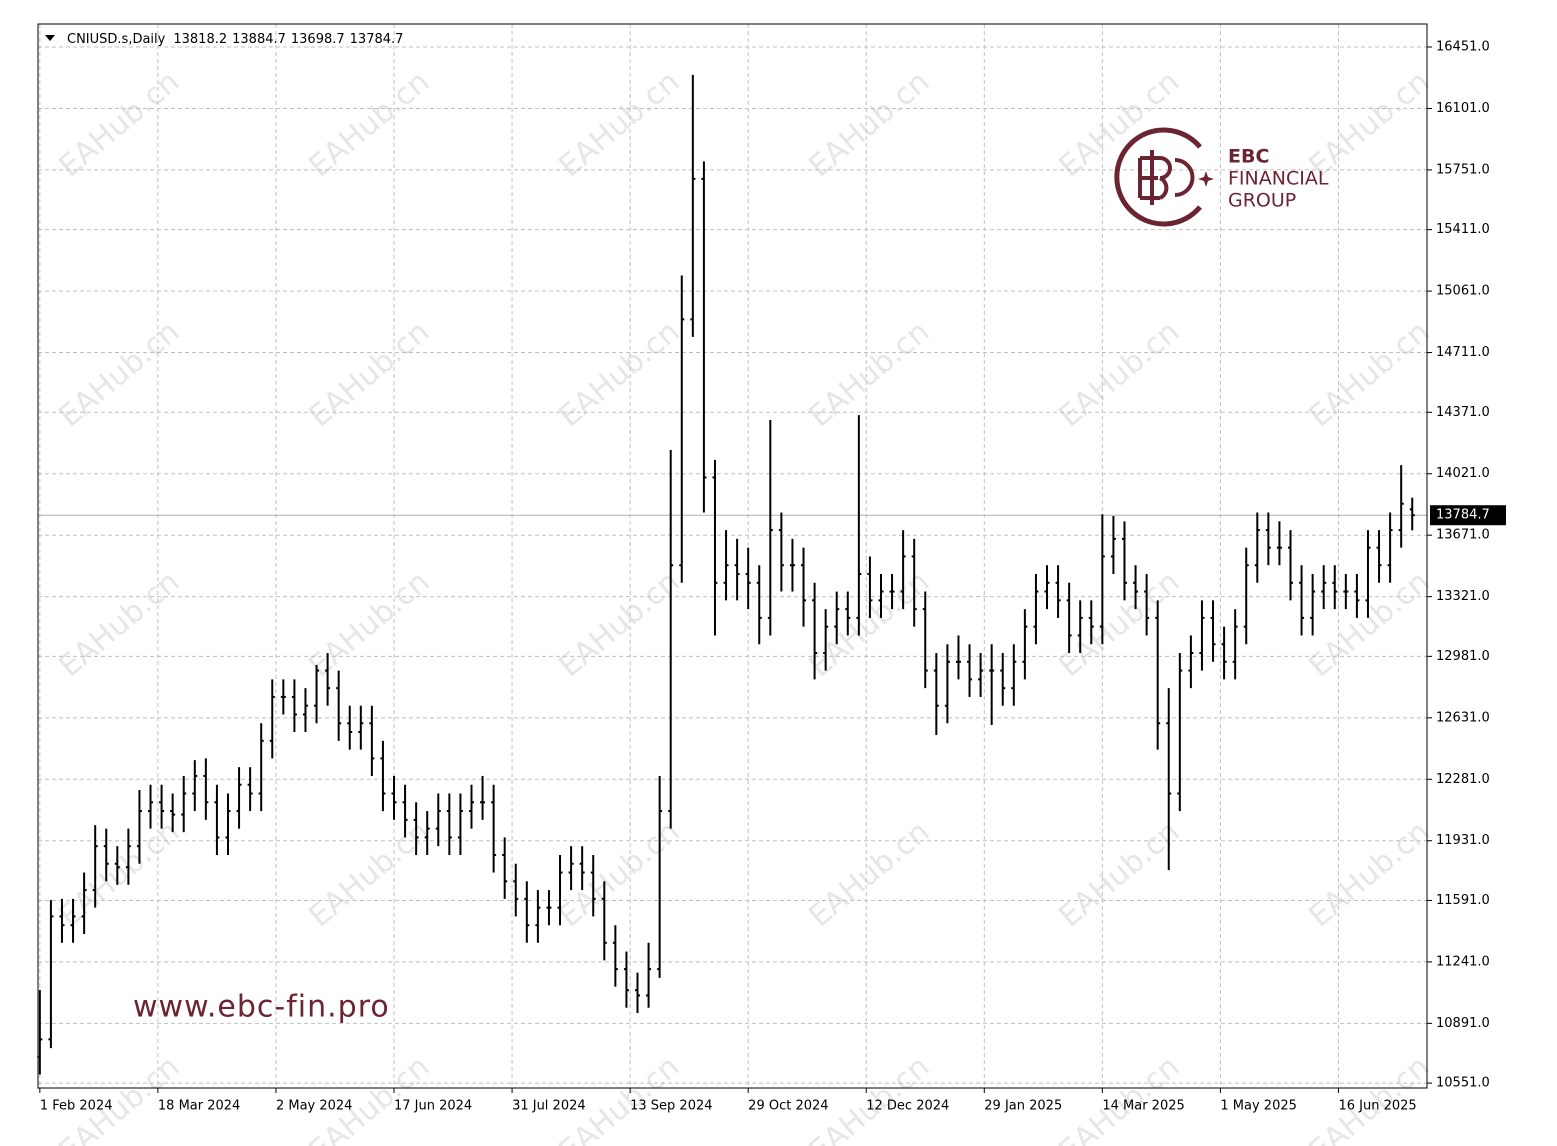 Image resolution: width=1557 pixels, height=1146 pixels. Describe the element at coordinates (1463, 169) in the screenshot. I see `y-tick-label: 15751.0` at that location.